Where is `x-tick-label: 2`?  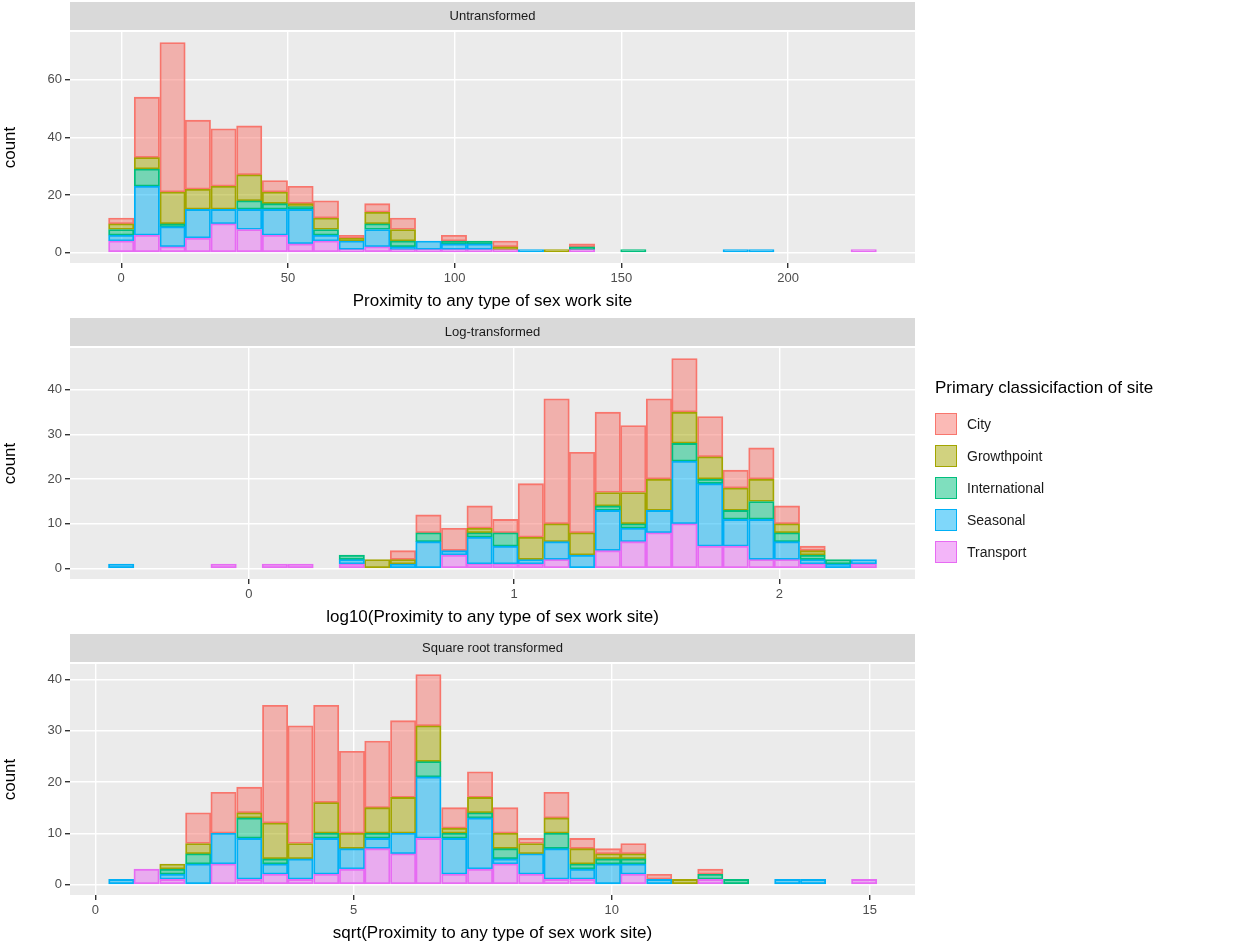
x-tick-label: 2 is located at coordinates (779, 594).